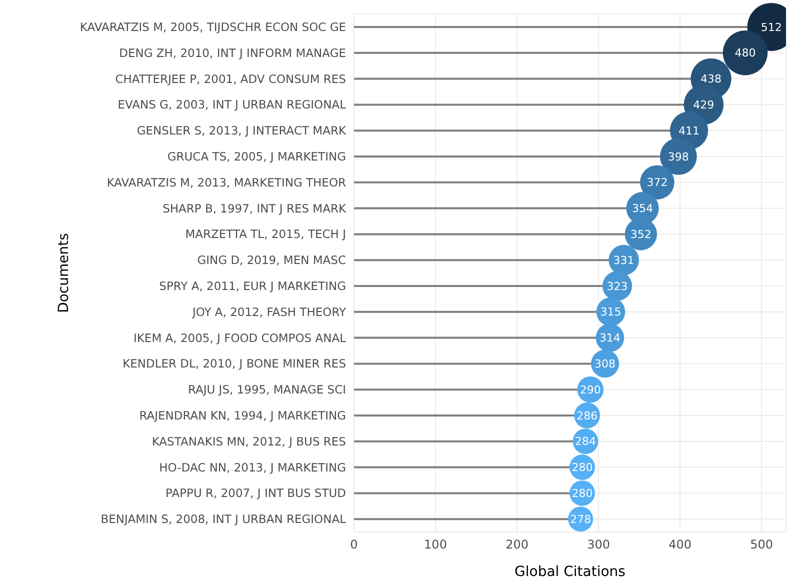  I want to click on y-tick-label: DENG ZH, 2010, INT J INFORM MANAGE, so click(232, 53).